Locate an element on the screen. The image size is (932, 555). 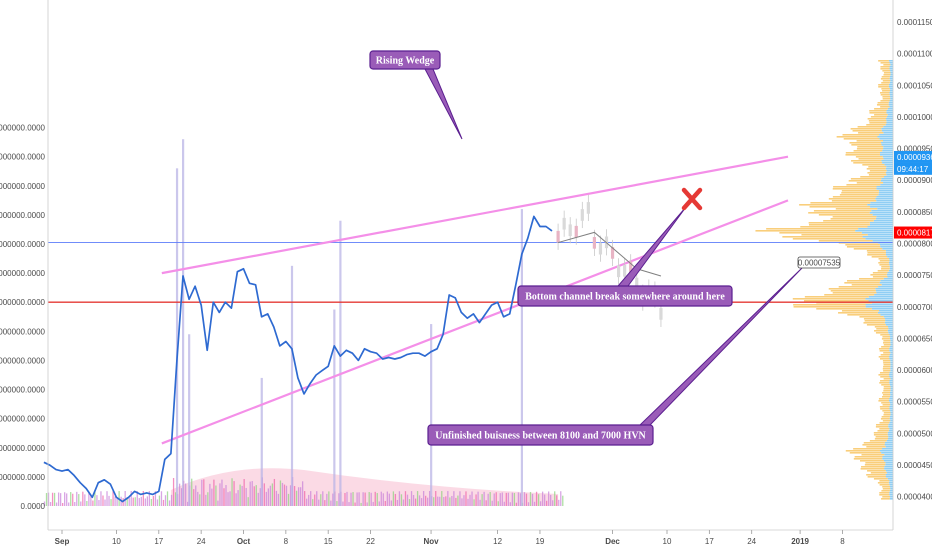
right-axis-tick-label: 0.00006500 is located at coordinates (914, 338).